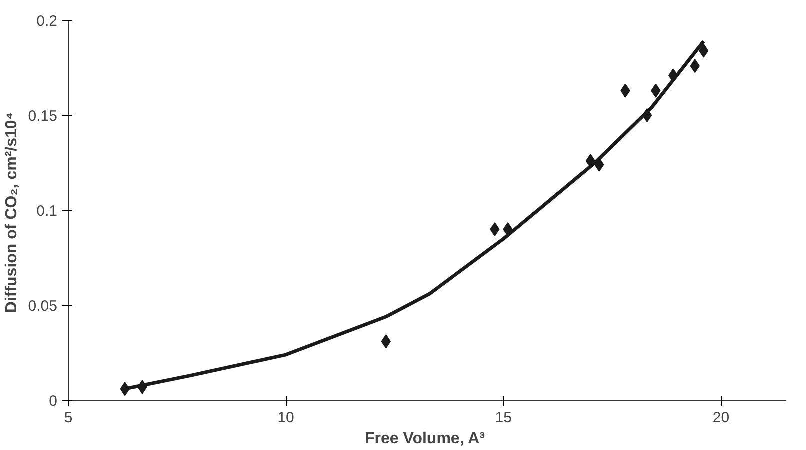 The image size is (806, 450). I want to click on y-tick-label: 0.05, so click(43, 306).